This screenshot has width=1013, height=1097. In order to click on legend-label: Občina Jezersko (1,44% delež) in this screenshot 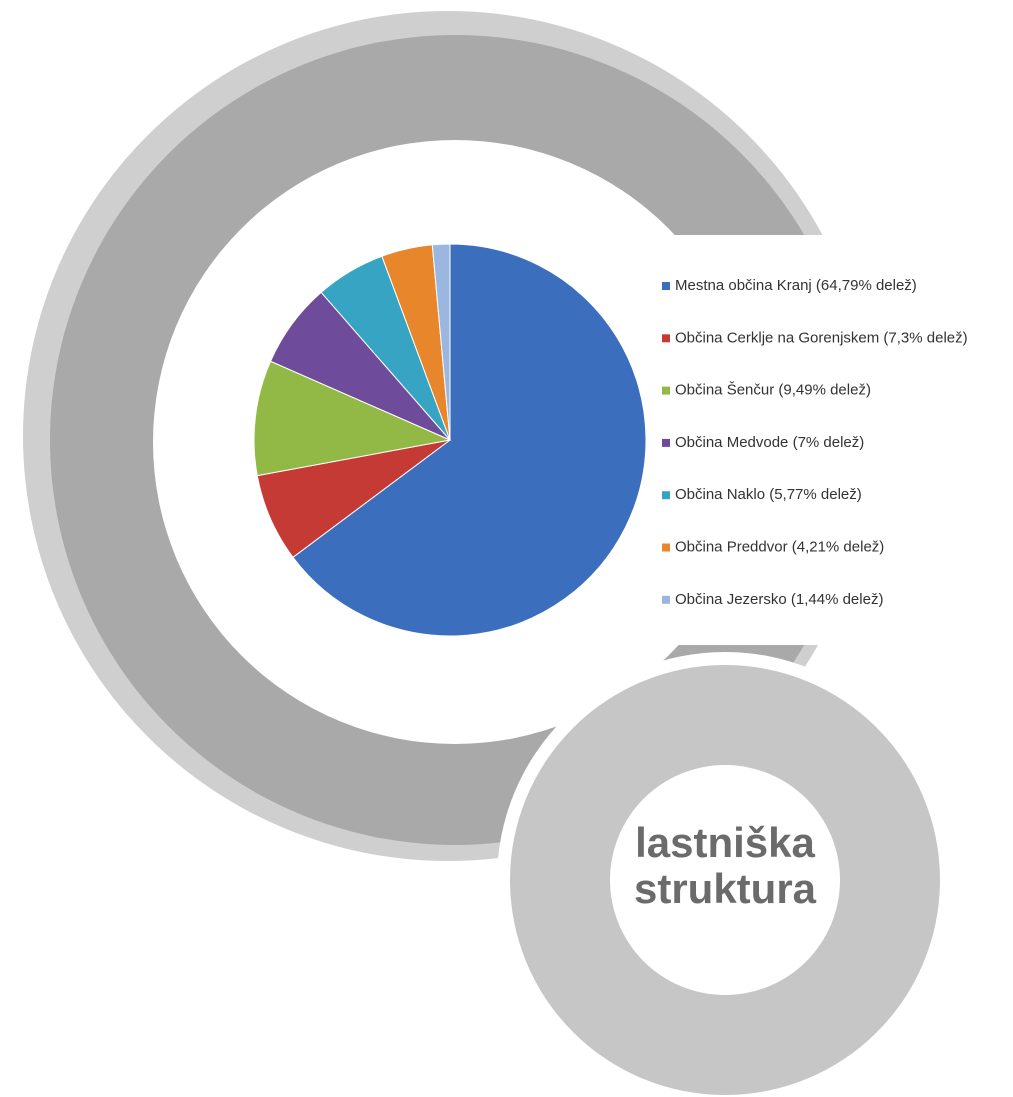, I will do `click(779, 599)`.